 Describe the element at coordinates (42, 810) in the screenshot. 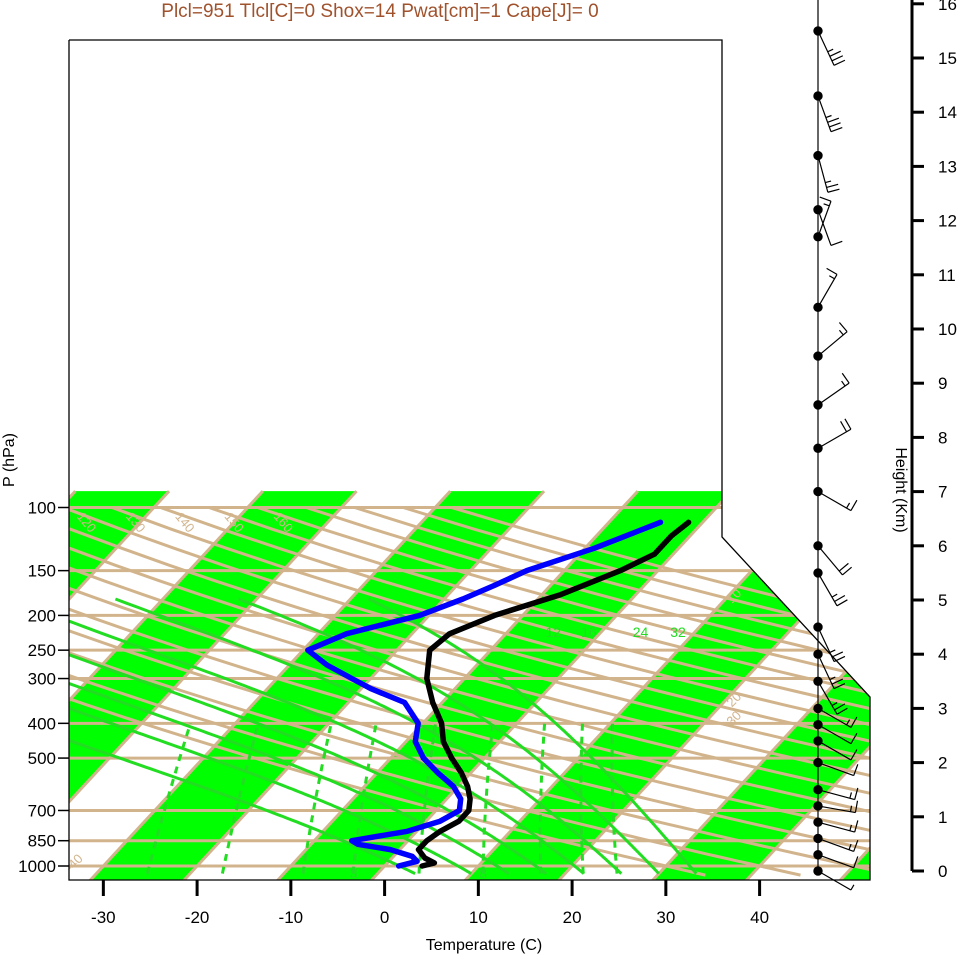

I see `y-tick-label: 700` at that location.